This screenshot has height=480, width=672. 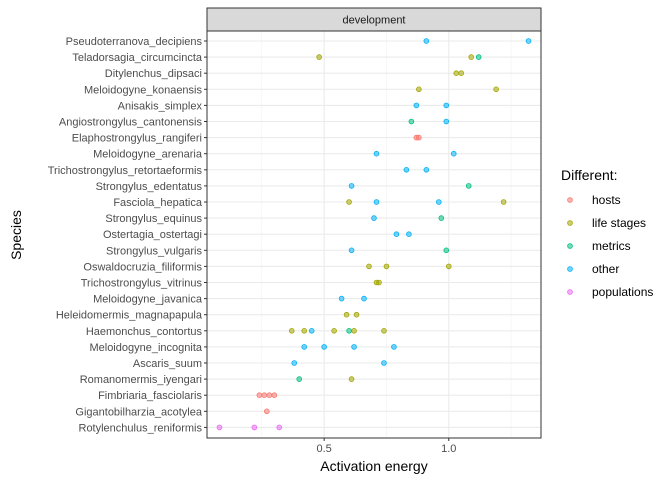 What do you see at coordinates (131, 123) in the screenshot?
I see `y-tick-label: Angiostrongylus_cantonensis` at bounding box center [131, 123].